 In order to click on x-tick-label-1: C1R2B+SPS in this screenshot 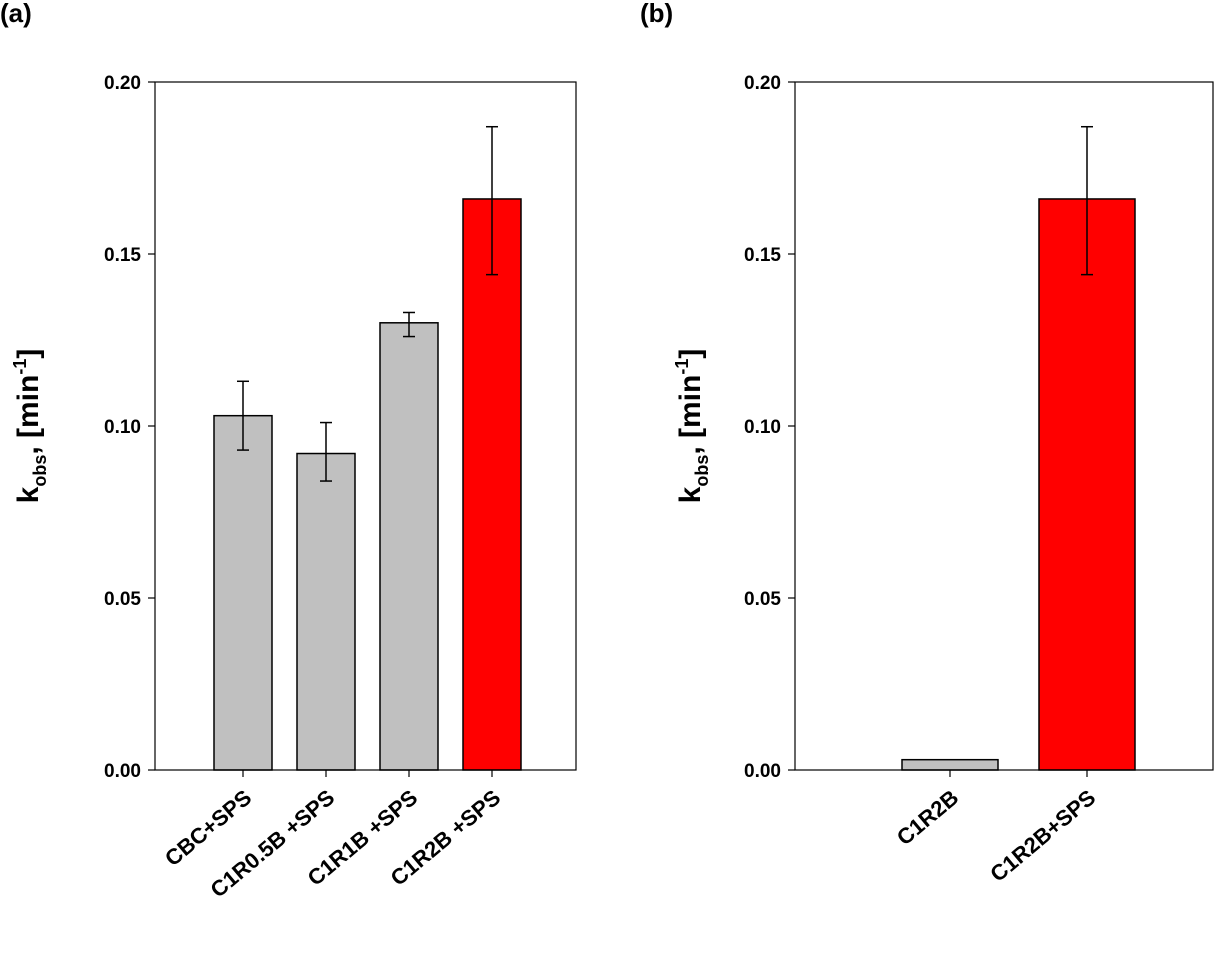, I will do `click(1042, 836)`.